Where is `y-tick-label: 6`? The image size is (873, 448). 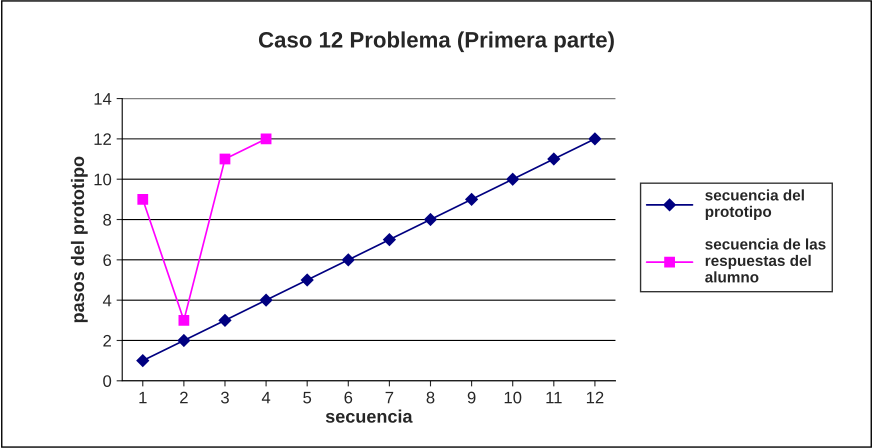 y-tick-label: 6 is located at coordinates (107, 260).